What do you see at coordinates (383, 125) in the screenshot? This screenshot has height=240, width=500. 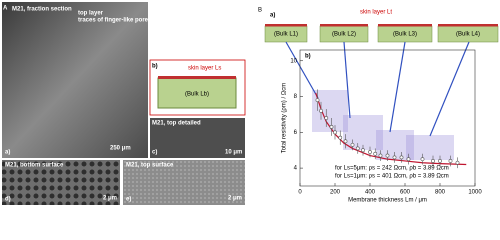 I see `highlight` at bounding box center [383, 125].